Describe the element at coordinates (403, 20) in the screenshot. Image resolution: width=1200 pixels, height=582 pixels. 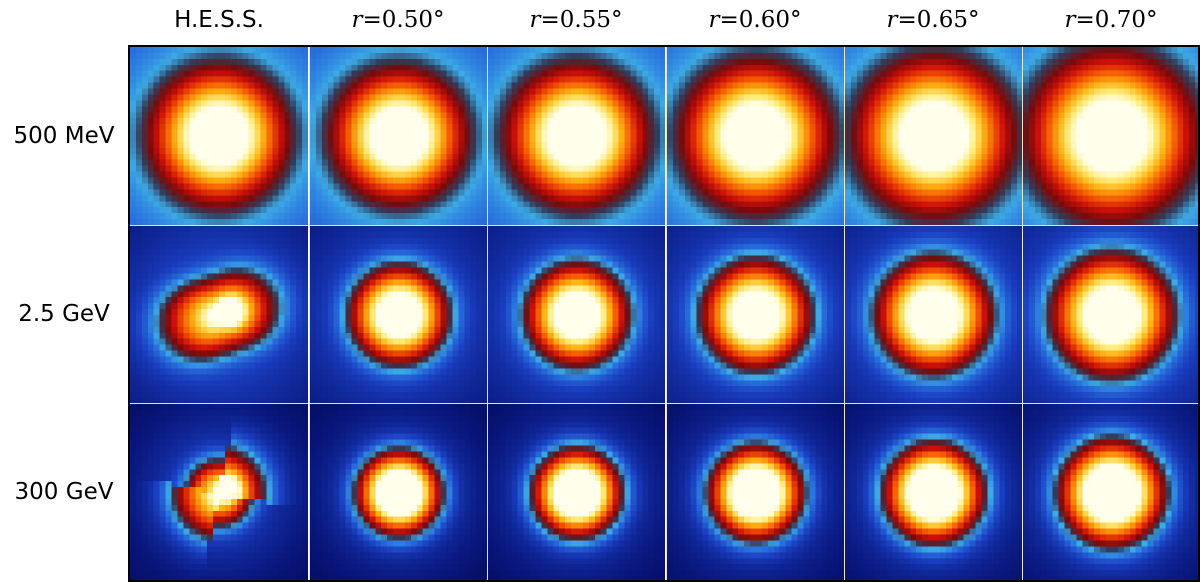
I see `column-header-value: =0.50°` at that location.